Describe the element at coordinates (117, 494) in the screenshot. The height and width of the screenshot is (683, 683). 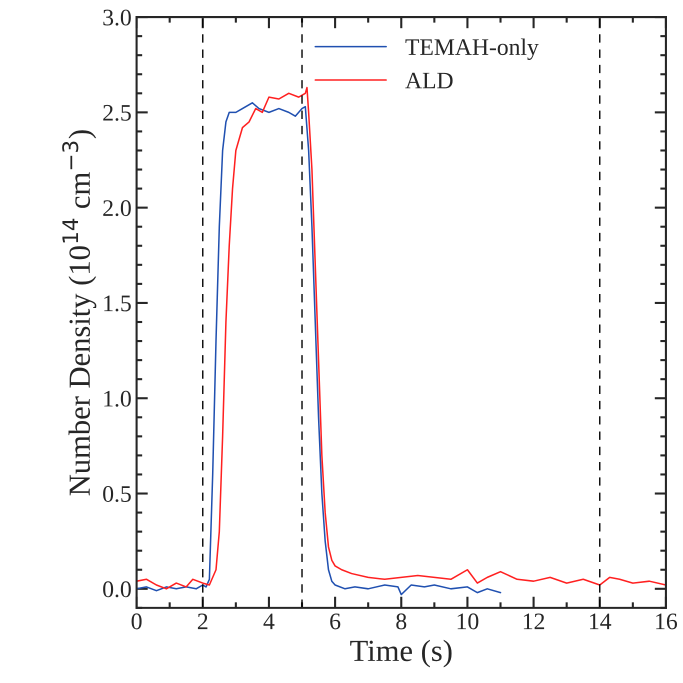
I see `y-tick-label: 0.5` at that location.